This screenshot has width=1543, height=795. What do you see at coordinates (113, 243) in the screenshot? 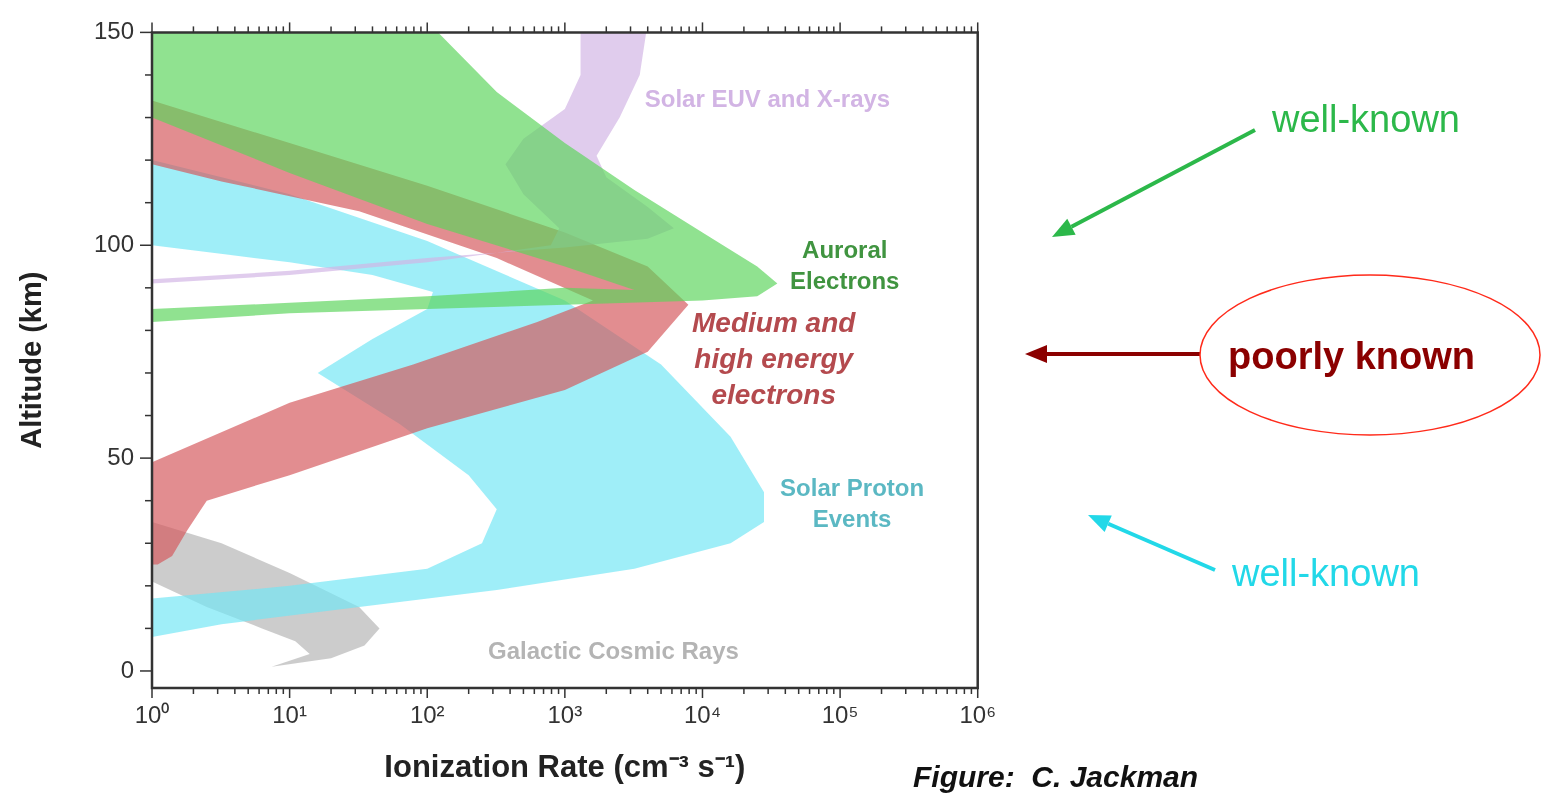
I see `y-tick-label: 100` at bounding box center [113, 243].